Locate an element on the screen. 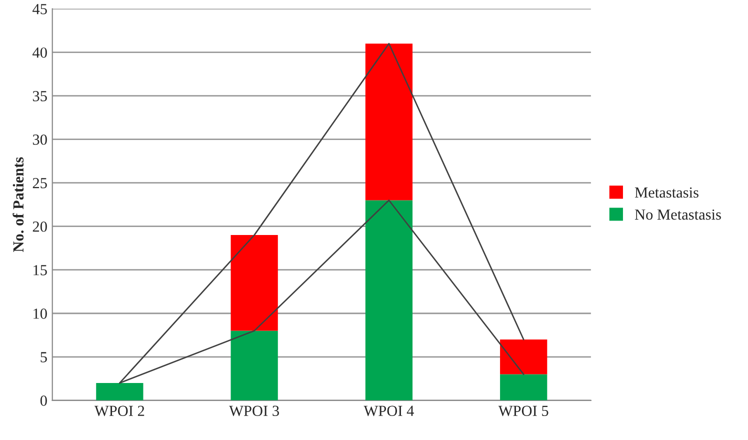 This screenshot has width=748, height=440. y-tick-label: 40 is located at coordinates (39, 52).